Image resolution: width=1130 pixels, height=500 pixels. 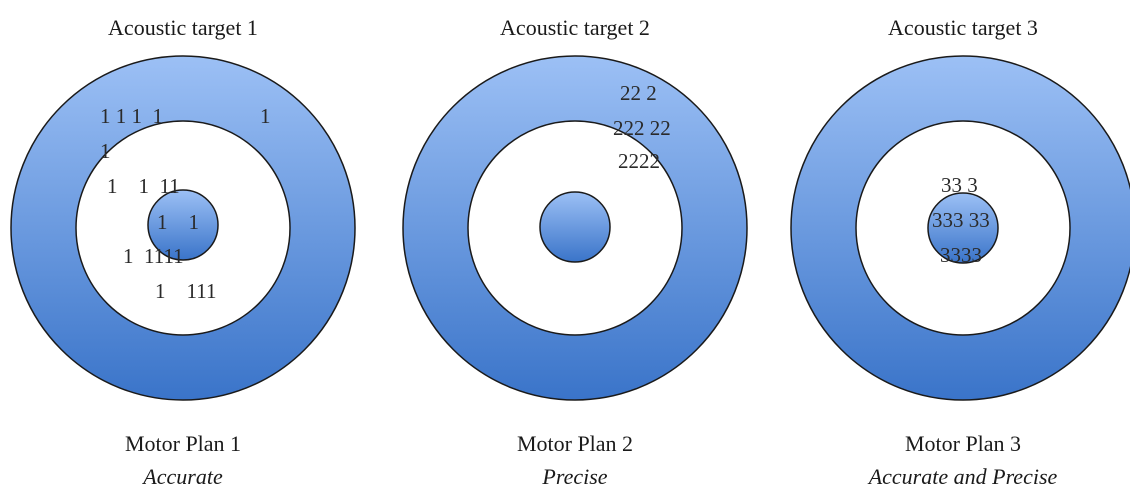 I want to click on target-3-plan-label: Motor Plan 3, so click(x=963, y=443).